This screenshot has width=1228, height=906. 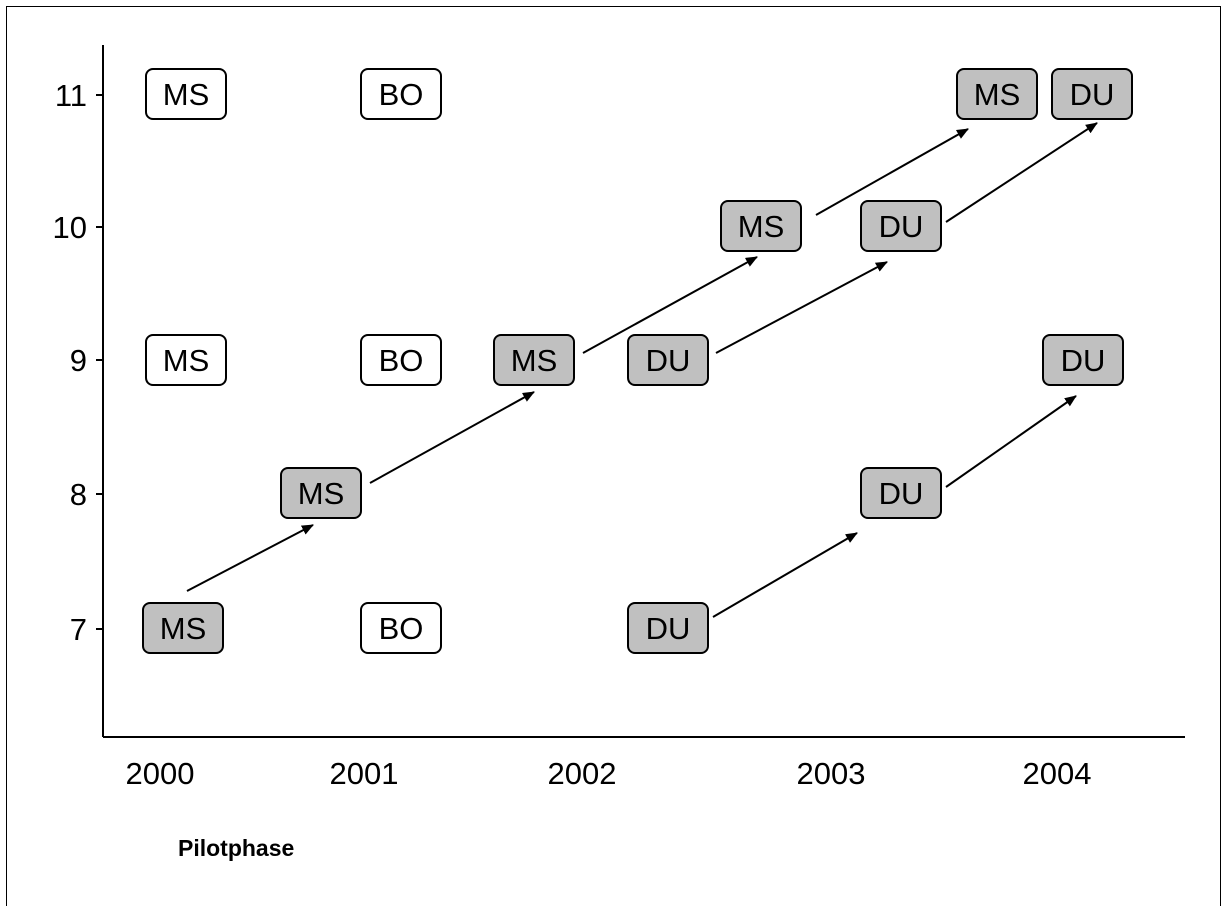 What do you see at coordinates (160, 773) in the screenshot?
I see `x-tick-label: 2000` at bounding box center [160, 773].